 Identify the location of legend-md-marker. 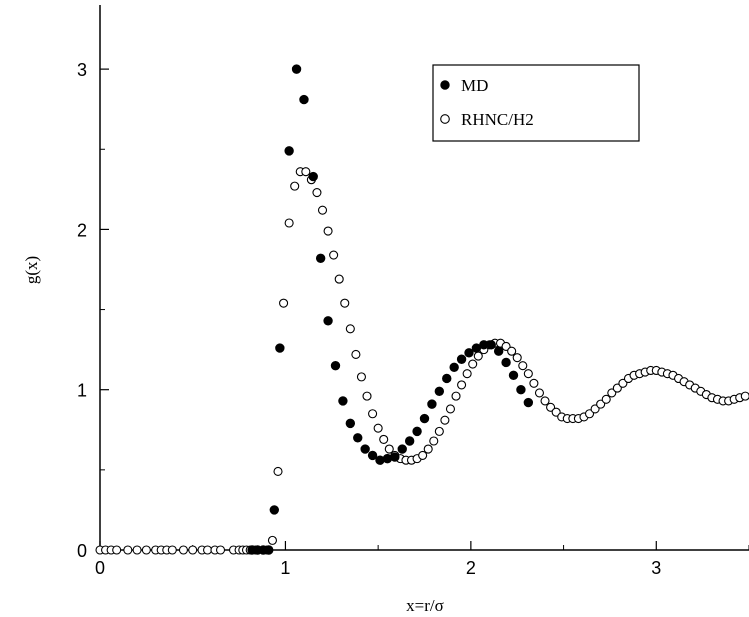
(445, 85).